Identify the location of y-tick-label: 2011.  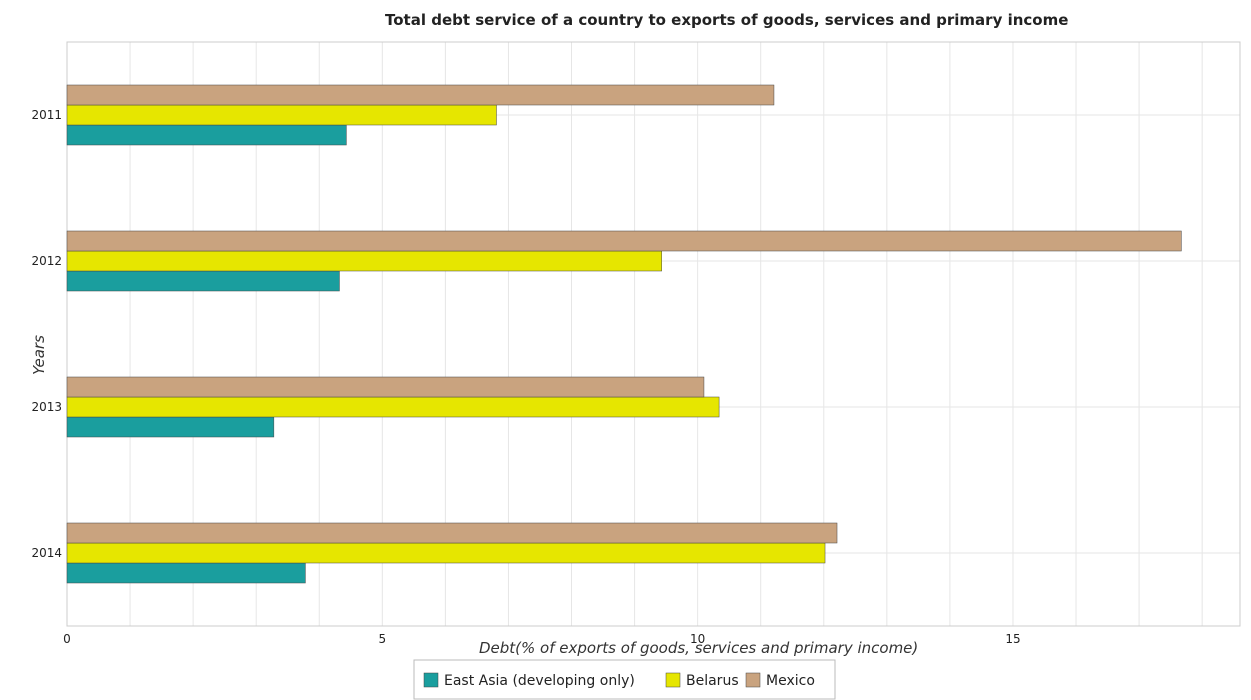
(46, 115).